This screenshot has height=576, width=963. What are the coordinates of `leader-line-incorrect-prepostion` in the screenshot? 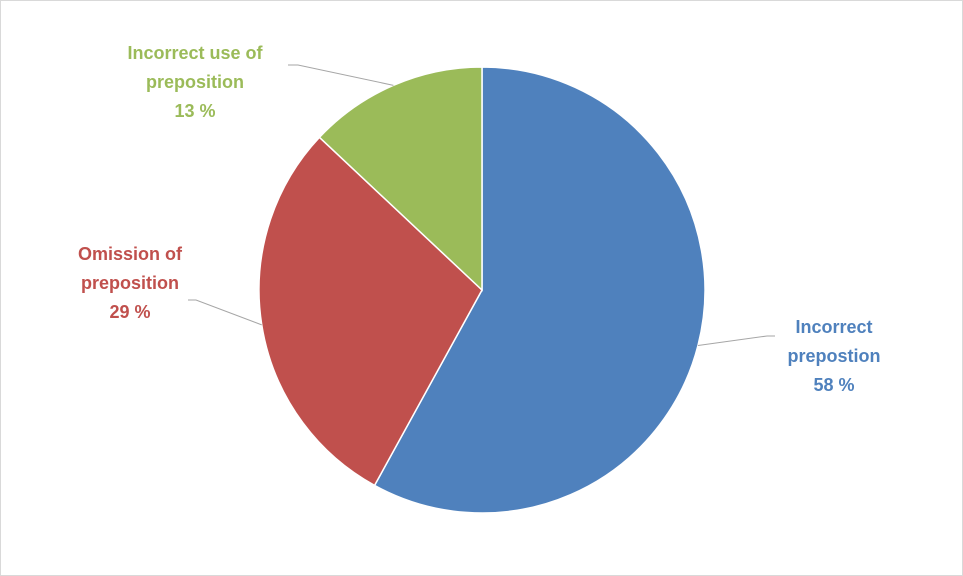 It's located at (736, 340).